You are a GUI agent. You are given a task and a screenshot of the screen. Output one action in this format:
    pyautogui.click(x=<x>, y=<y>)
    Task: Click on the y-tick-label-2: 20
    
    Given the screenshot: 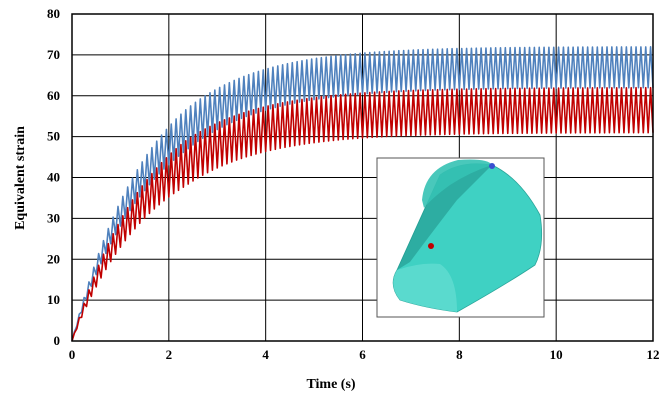 What is the action you would take?
    pyautogui.click(x=53, y=258)
    